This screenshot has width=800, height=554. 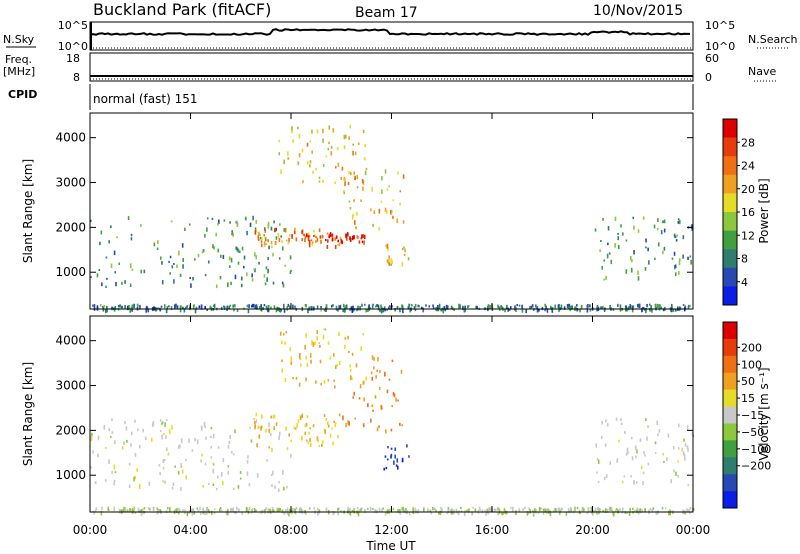 What do you see at coordinates (28, 211) in the screenshot?
I see `power-ylabel: Slant Range [km]` at bounding box center [28, 211].